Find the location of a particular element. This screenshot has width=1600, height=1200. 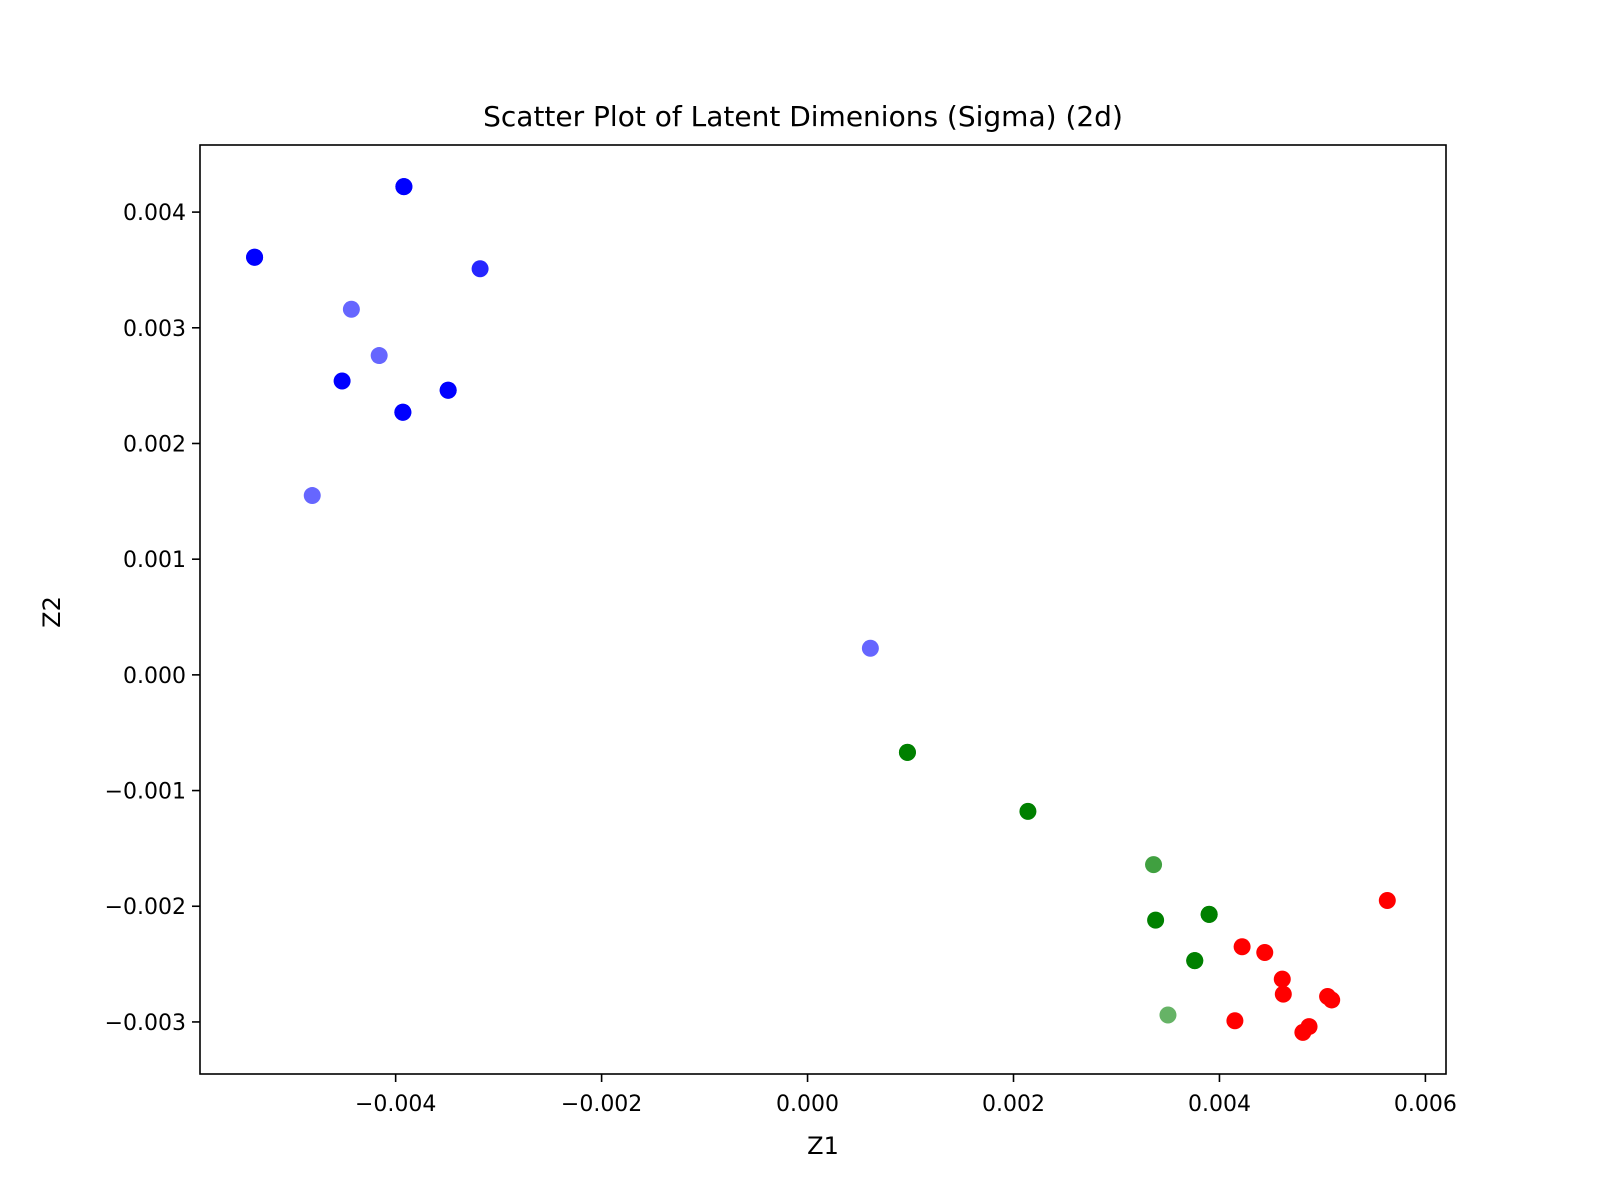

y-tick-label: −0.003 is located at coordinates (145, 1023).